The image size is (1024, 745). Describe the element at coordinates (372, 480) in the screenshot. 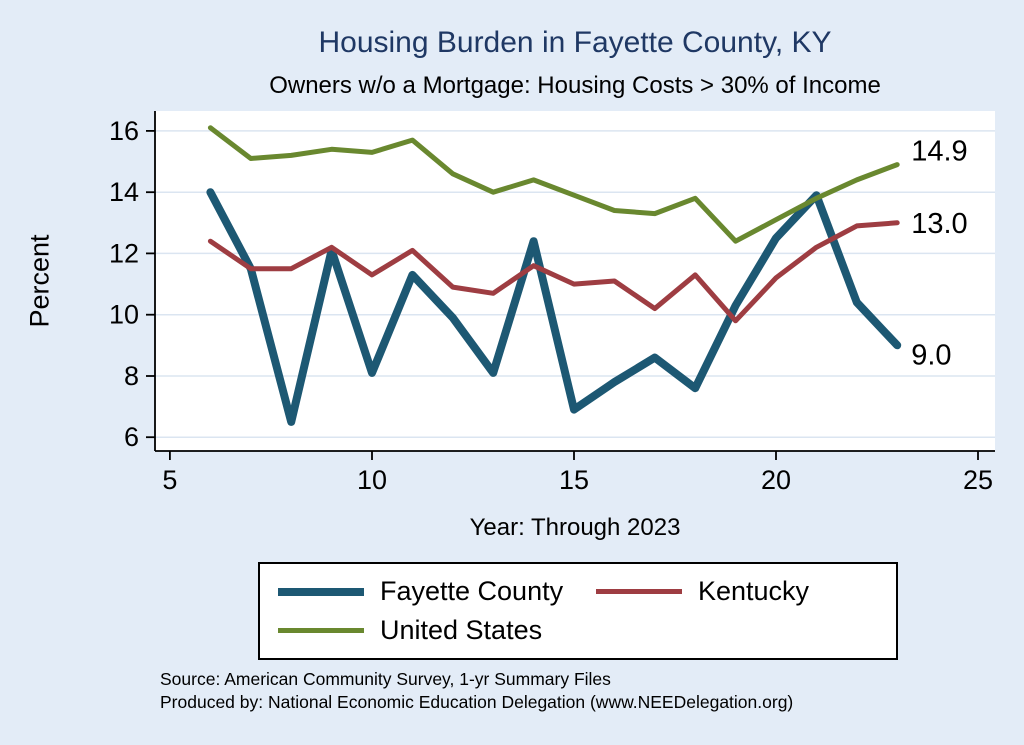

I see `x-tick-label: 10` at that location.